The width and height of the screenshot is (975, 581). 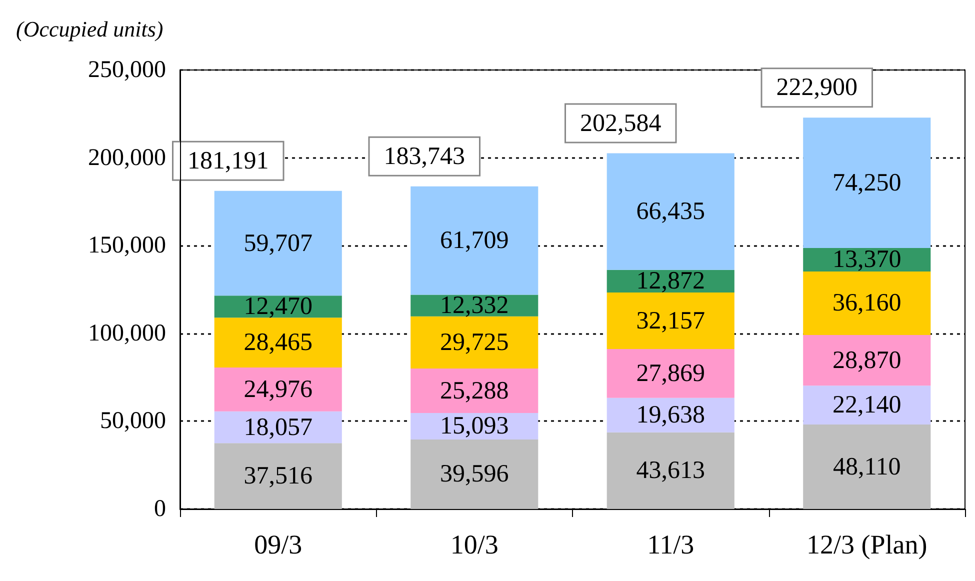 I want to click on x-tick-label: 11/3, so click(x=670, y=545).